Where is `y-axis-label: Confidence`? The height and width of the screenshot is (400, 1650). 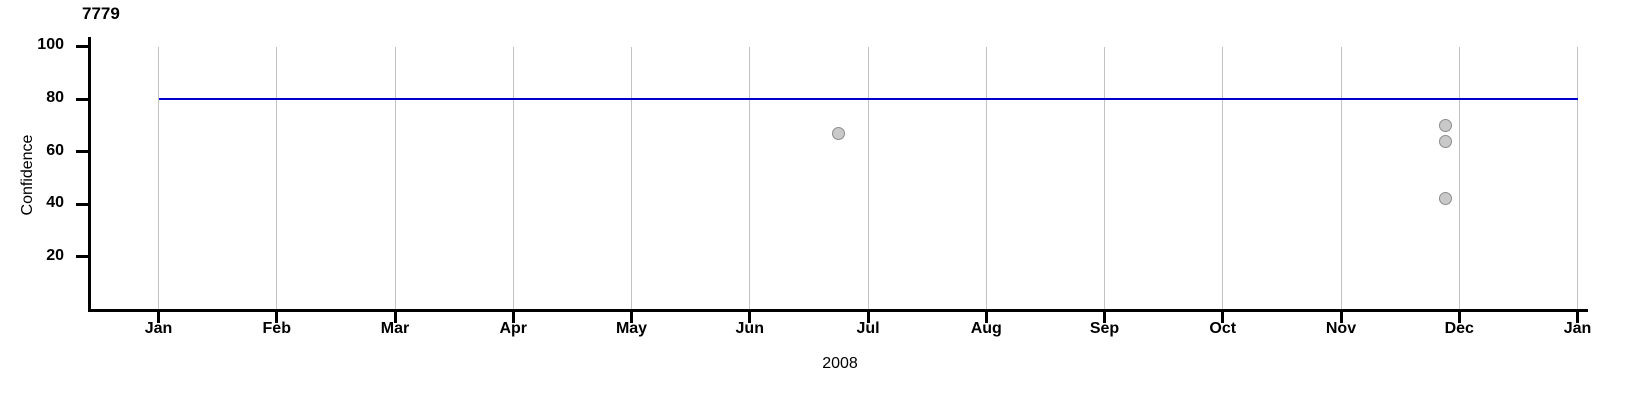 y-axis-label: Confidence is located at coordinates (27, 175).